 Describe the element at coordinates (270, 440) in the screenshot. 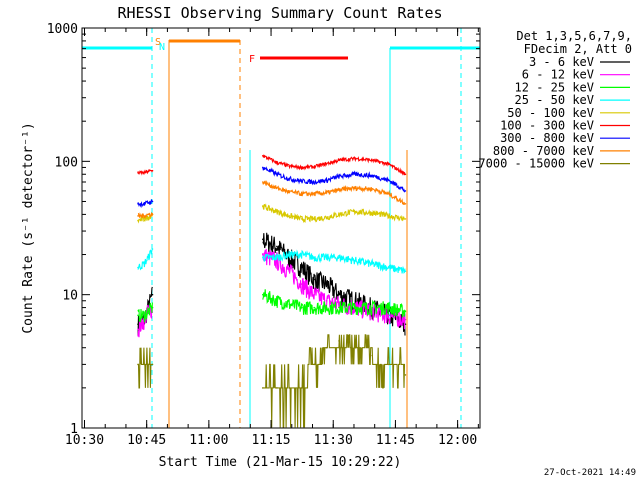

I see `x-tick-label-3: 11:15` at that location.